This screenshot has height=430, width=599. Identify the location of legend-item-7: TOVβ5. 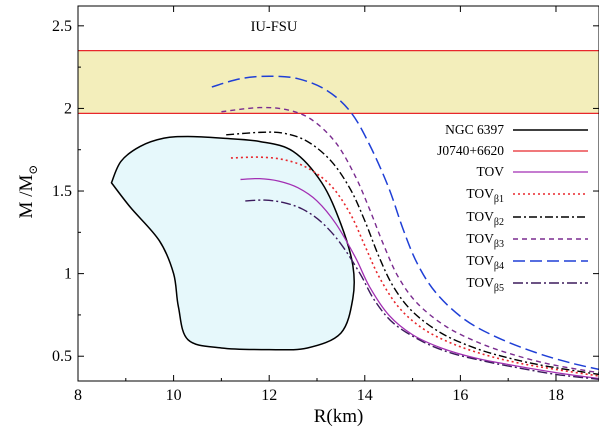
(527, 284).